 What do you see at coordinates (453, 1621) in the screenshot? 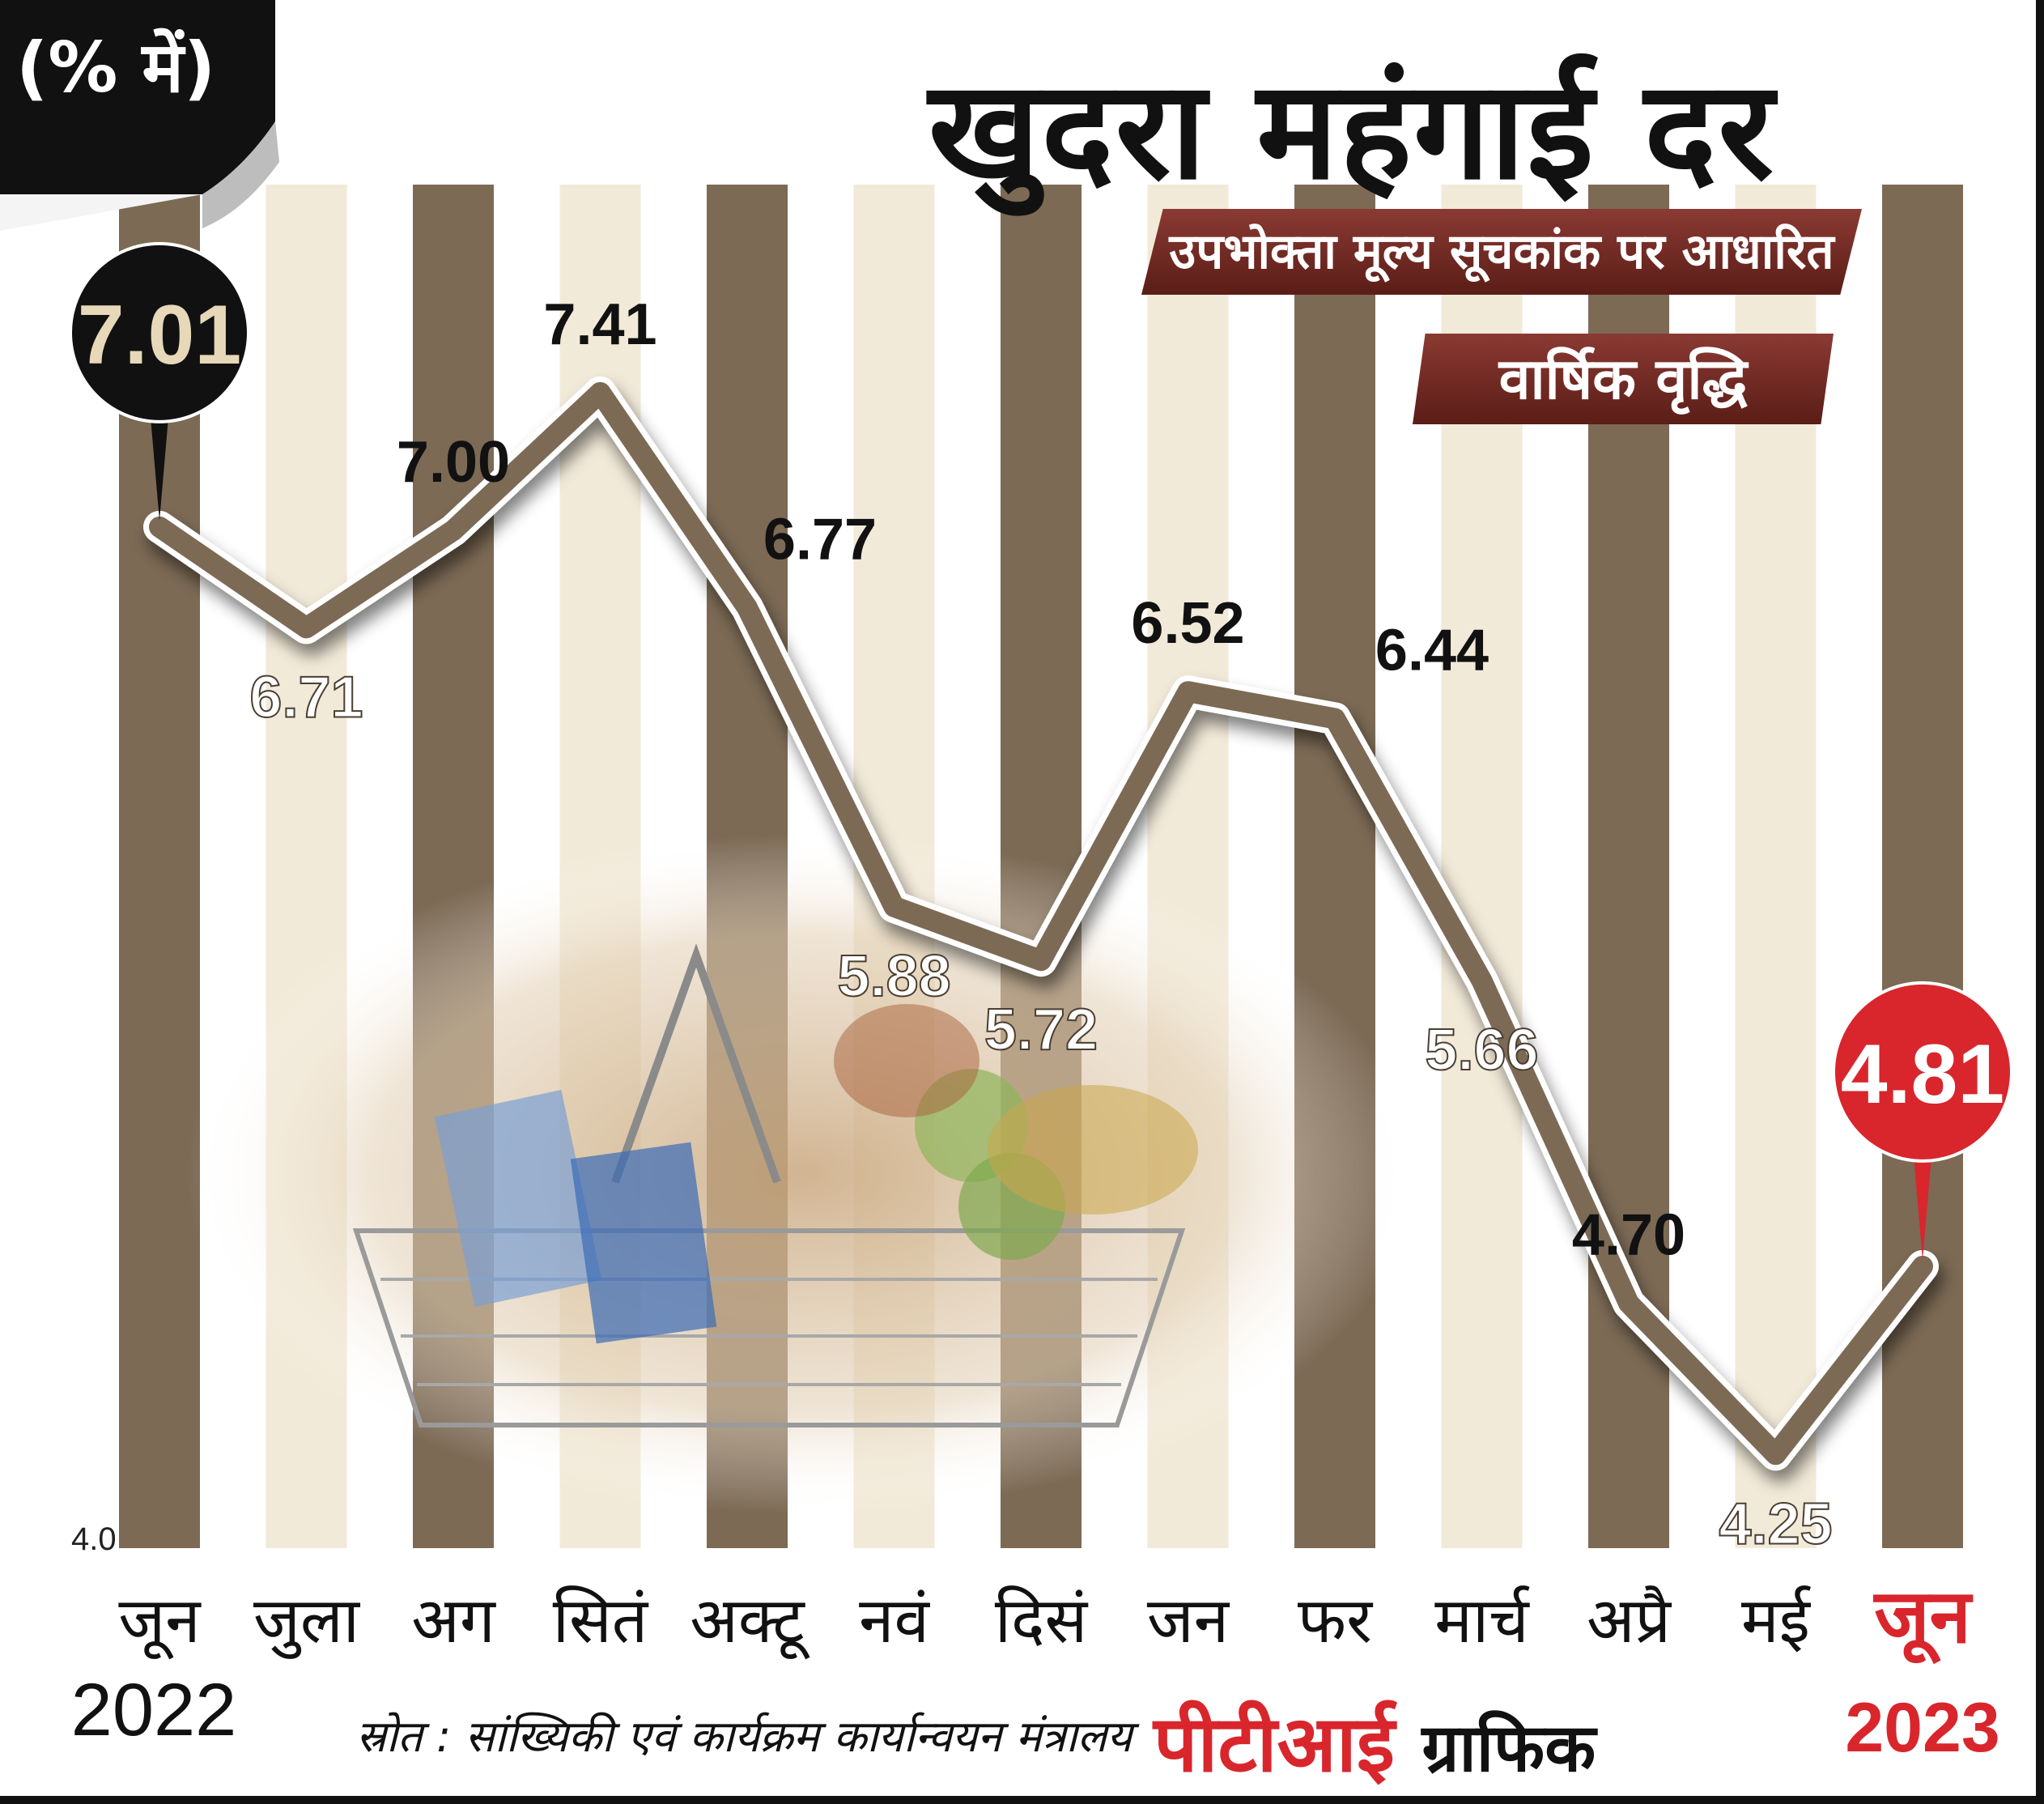
I see `x-tick-label: अग` at bounding box center [453, 1621].